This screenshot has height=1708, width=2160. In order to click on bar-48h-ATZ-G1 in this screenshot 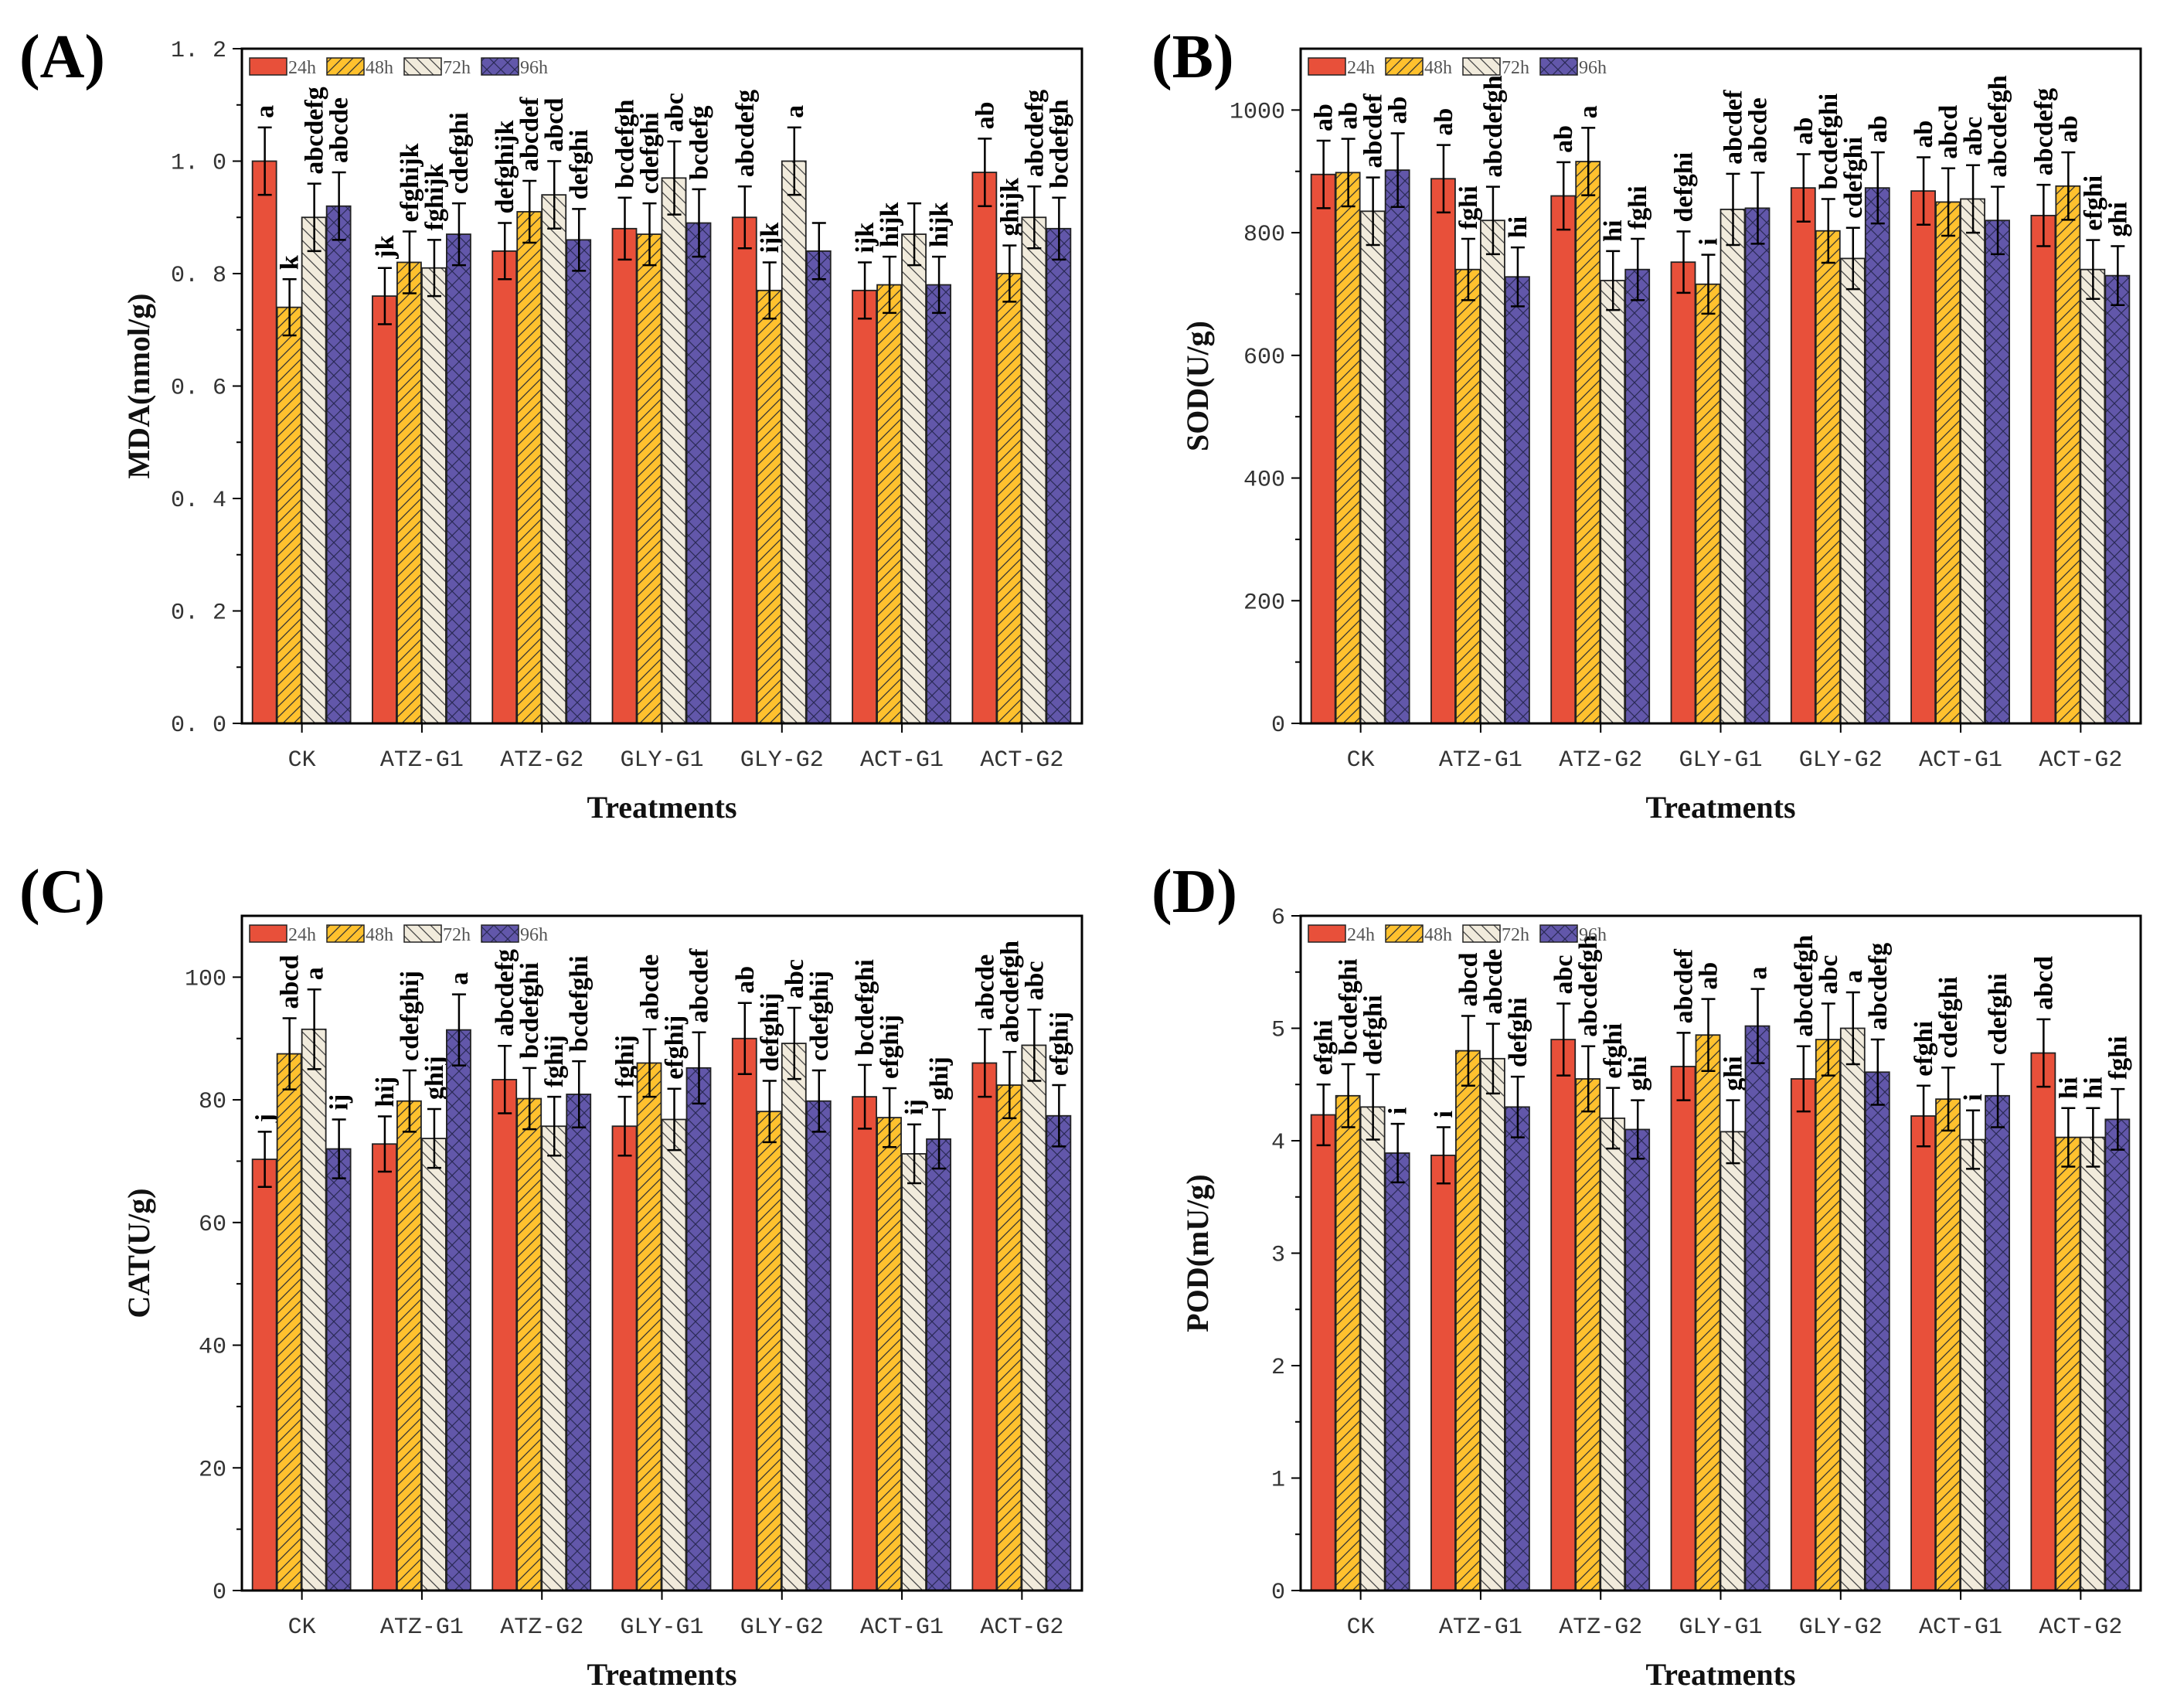, I will do `click(409, 492)`.